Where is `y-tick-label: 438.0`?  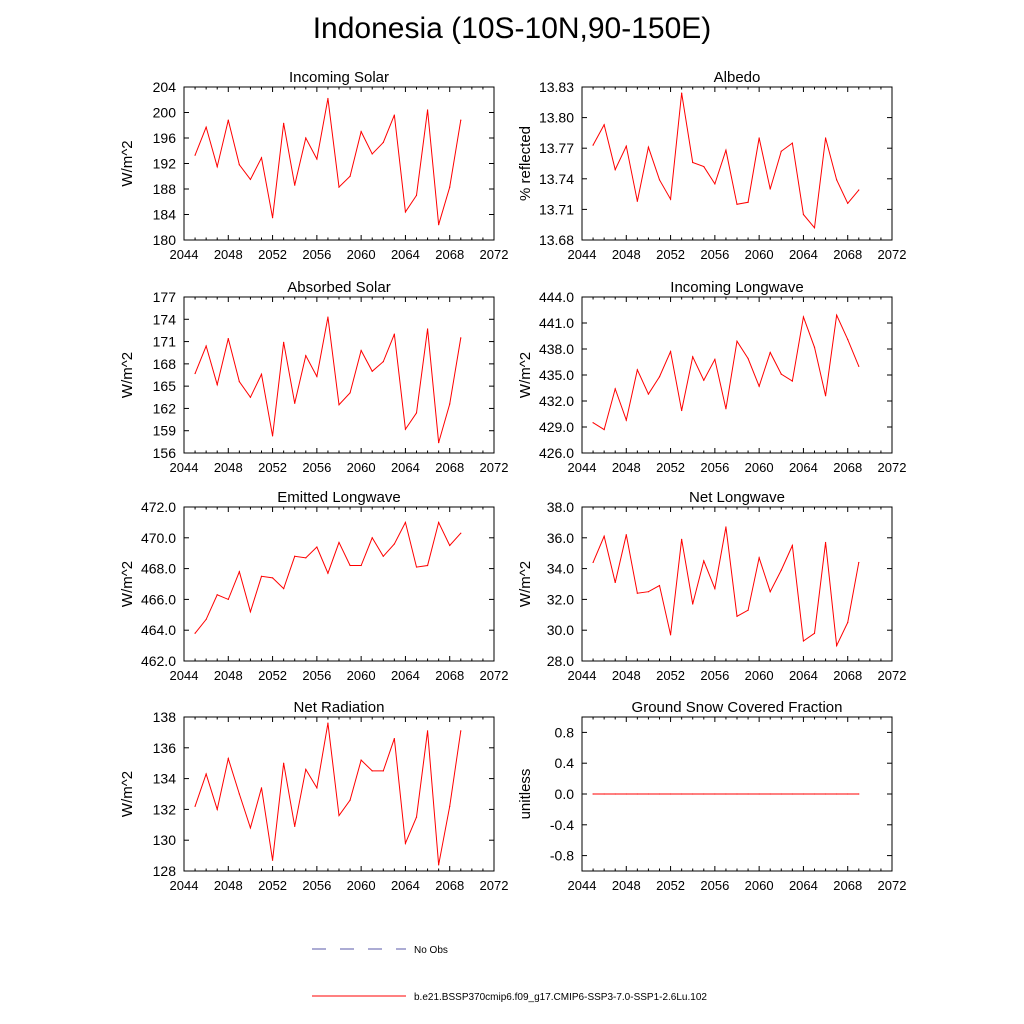
y-tick-label: 438.0 is located at coordinates (556, 349).